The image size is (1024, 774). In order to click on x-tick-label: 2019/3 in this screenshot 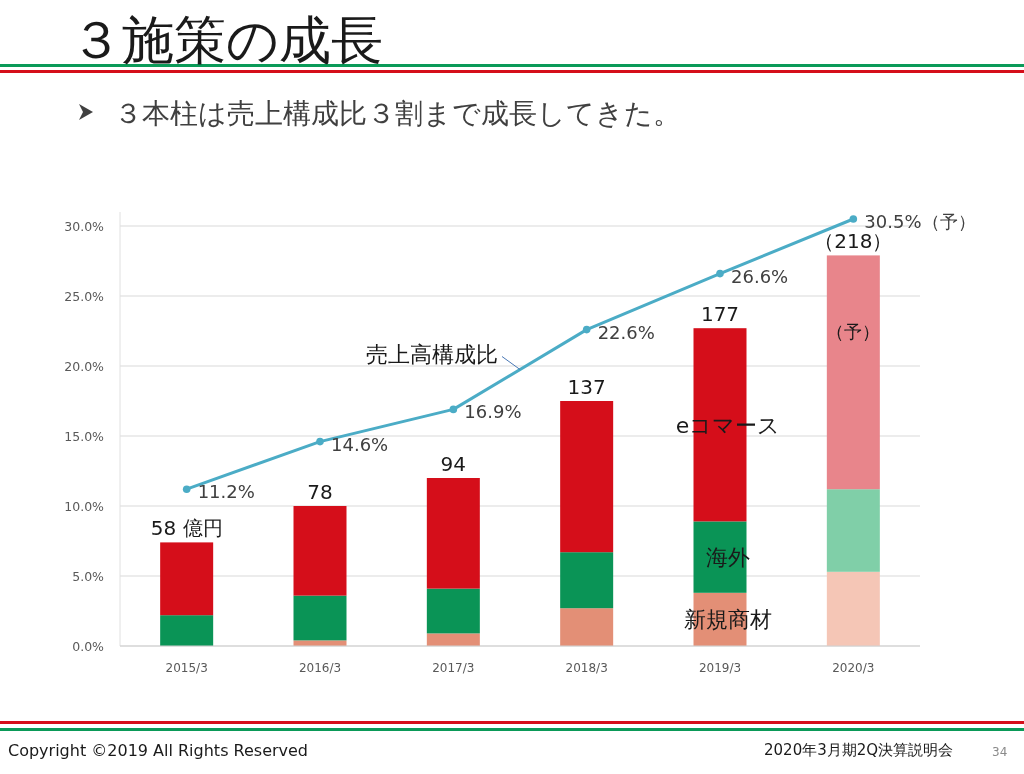, I will do `click(720, 668)`.